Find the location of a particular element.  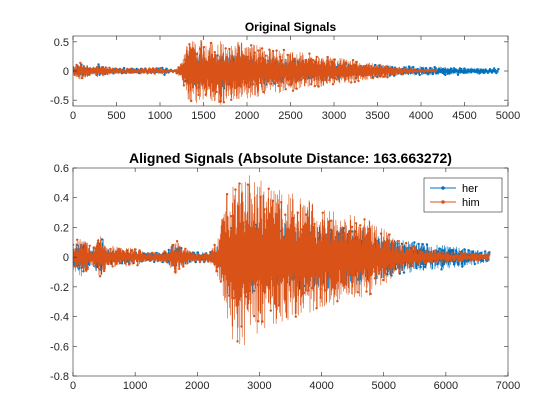

chart-title-original: Original Signals is located at coordinates (291, 27).